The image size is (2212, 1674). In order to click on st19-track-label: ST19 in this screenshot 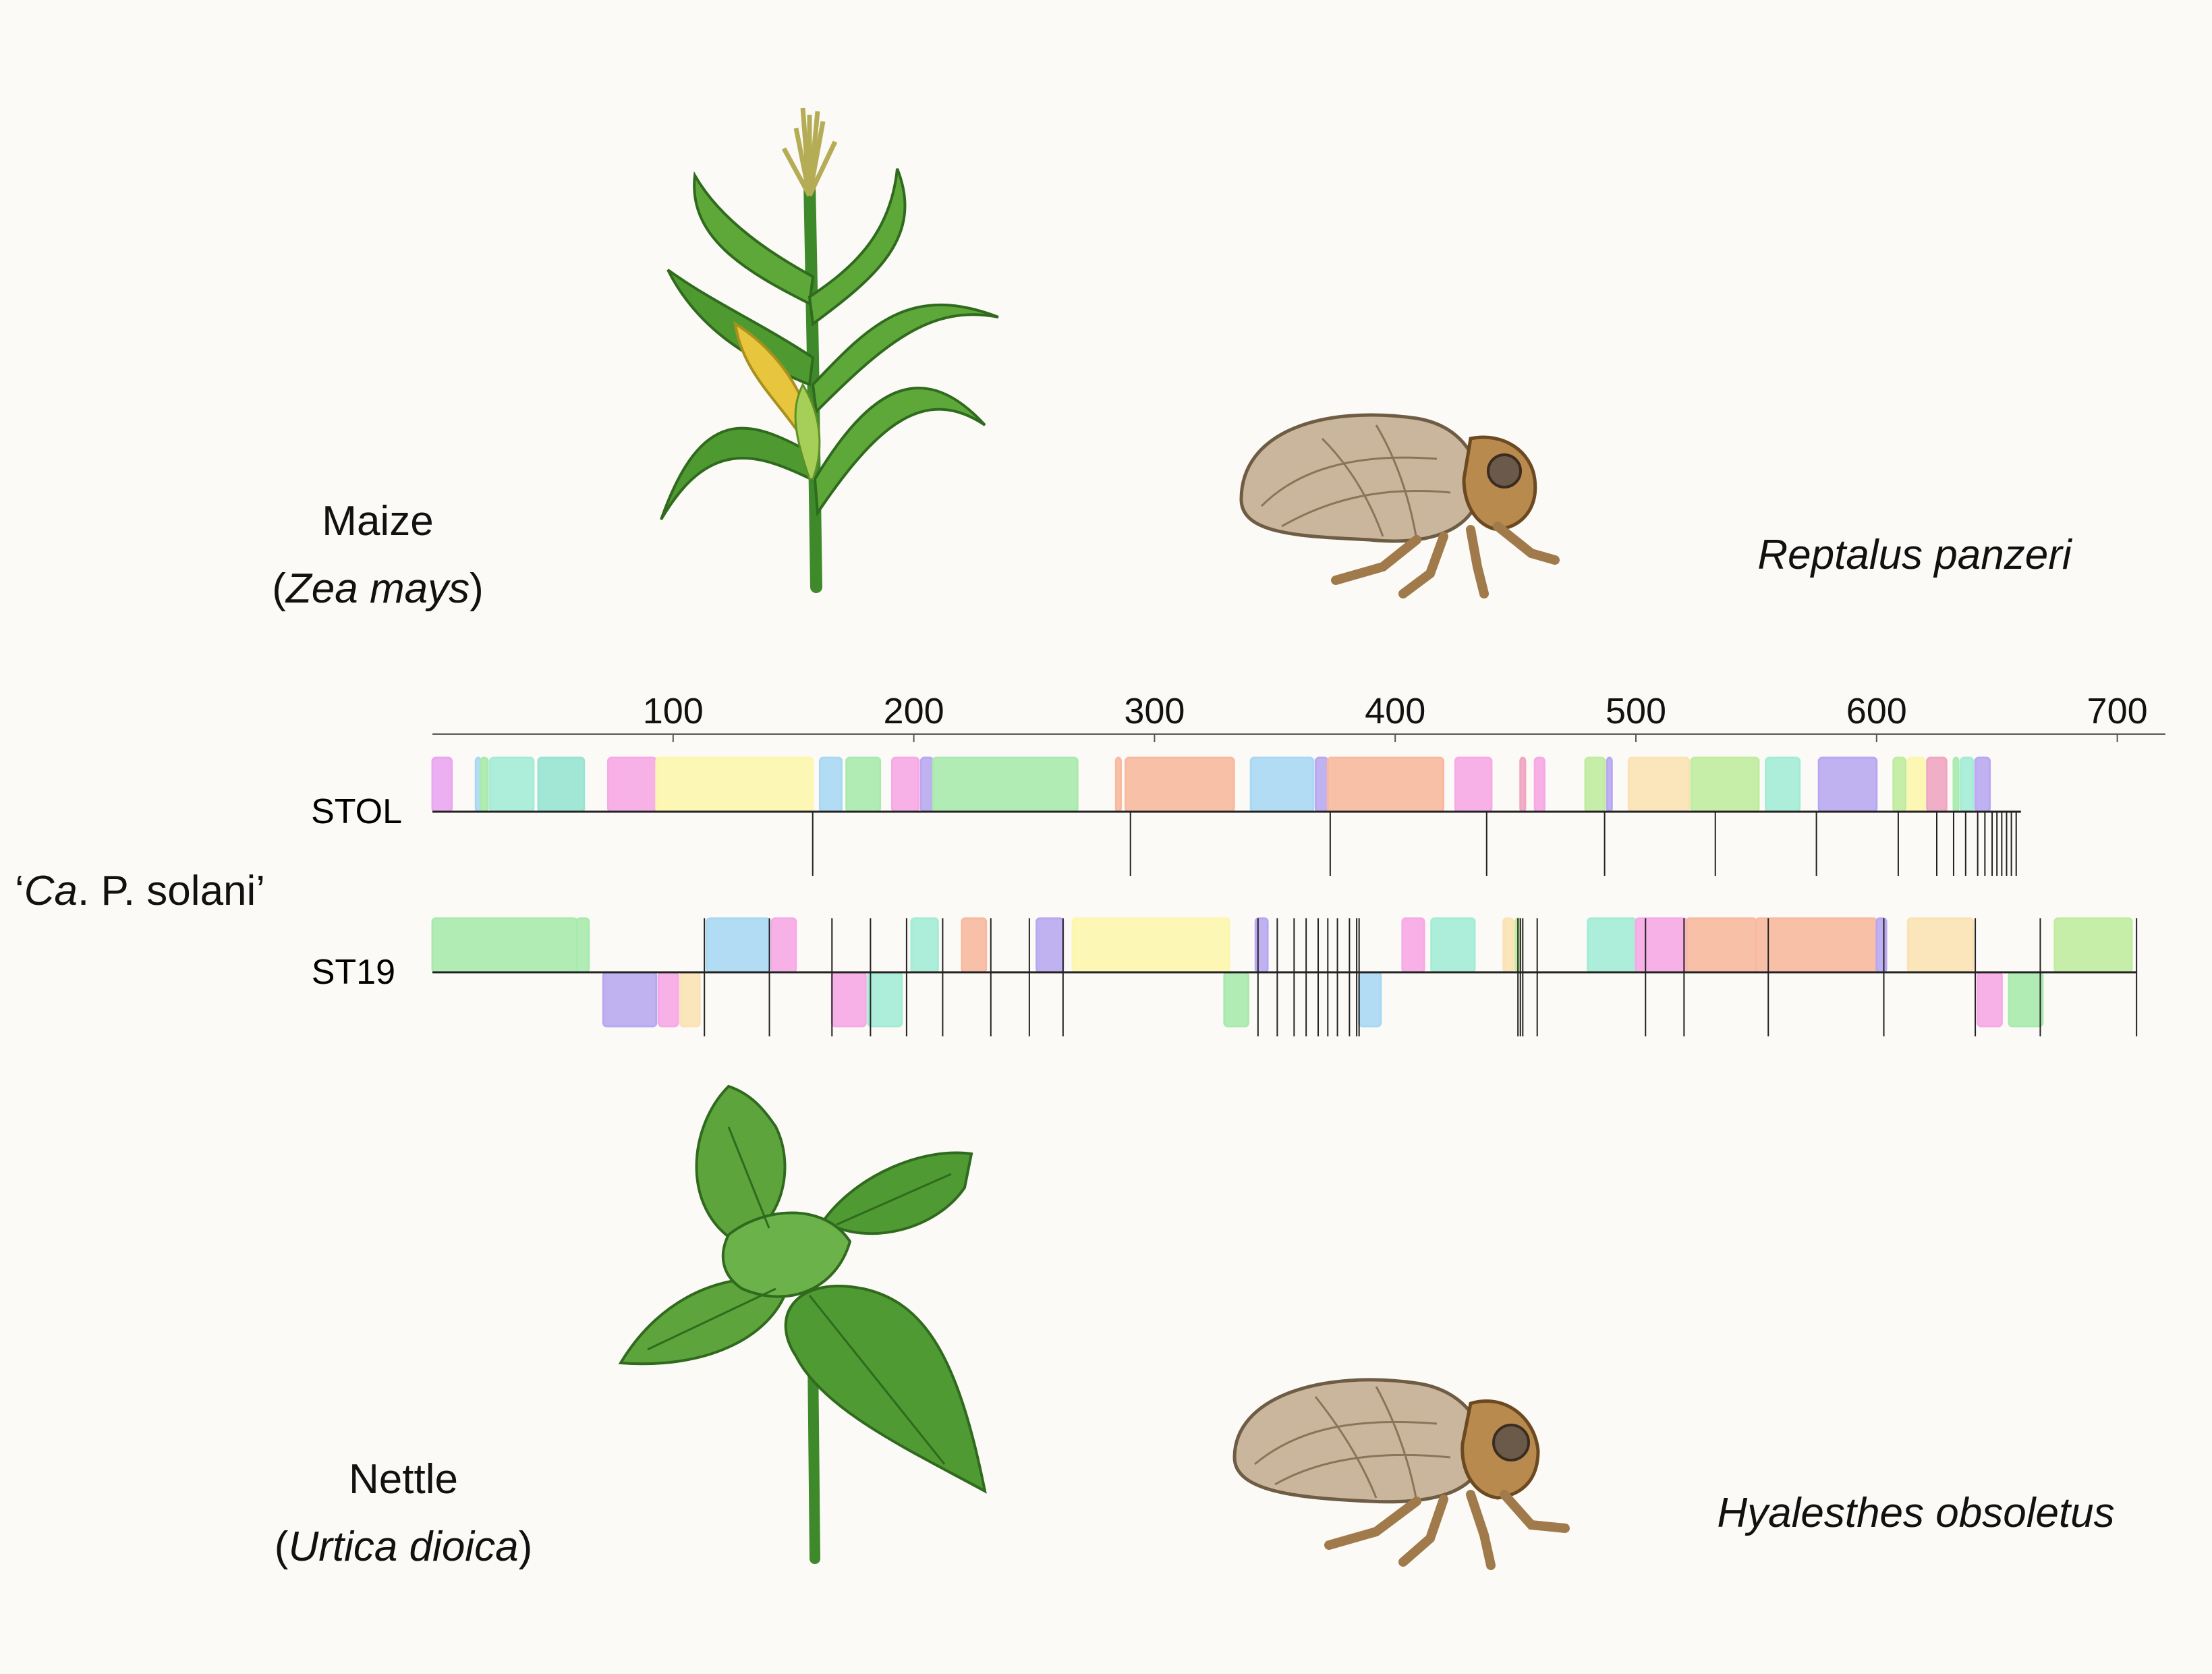, I will do `click(354, 972)`.